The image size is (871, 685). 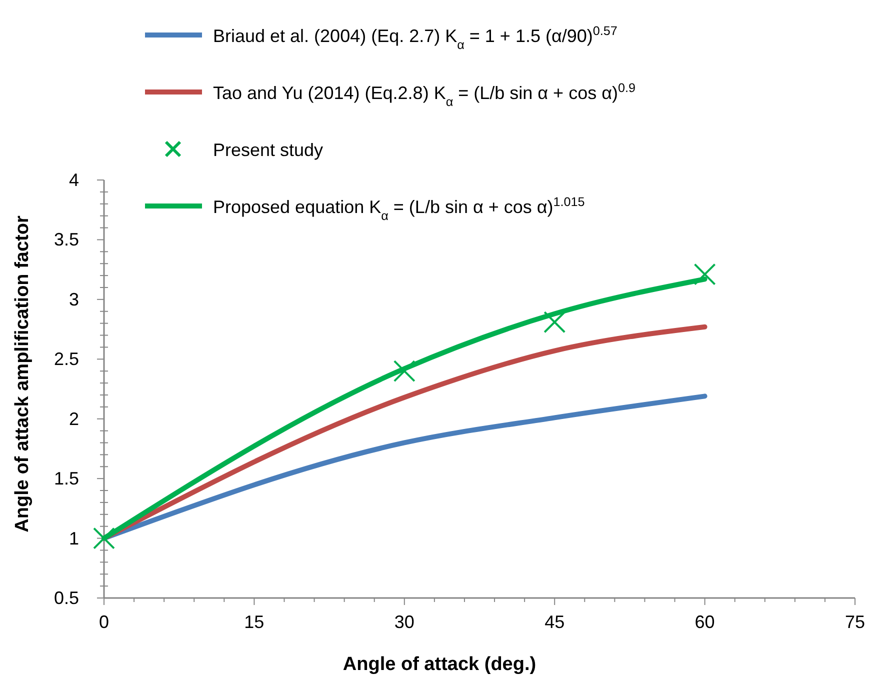 I want to click on y-axis-title: Angle of attack amplification factor, so click(x=22, y=373).